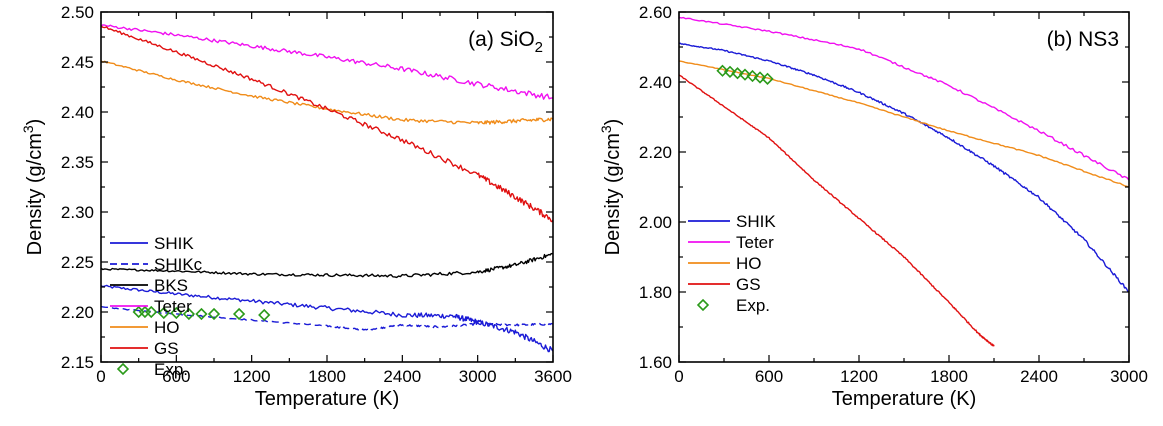  Describe the element at coordinates (77, 212) in the screenshot. I see `y-tick-label: 2.30` at that location.